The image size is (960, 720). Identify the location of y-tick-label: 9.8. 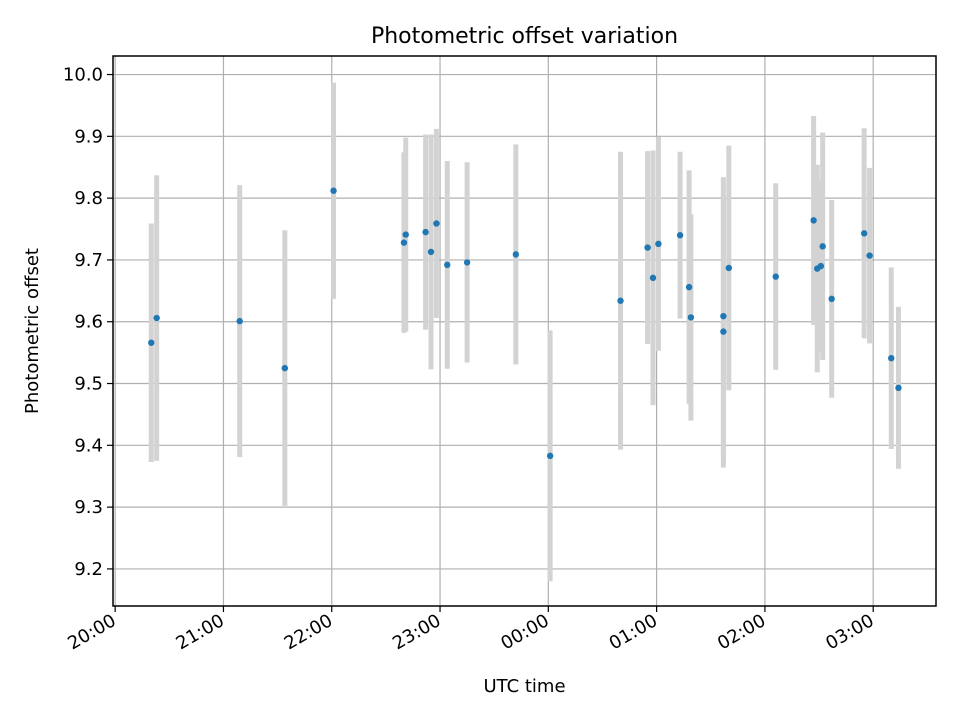
(88, 198).